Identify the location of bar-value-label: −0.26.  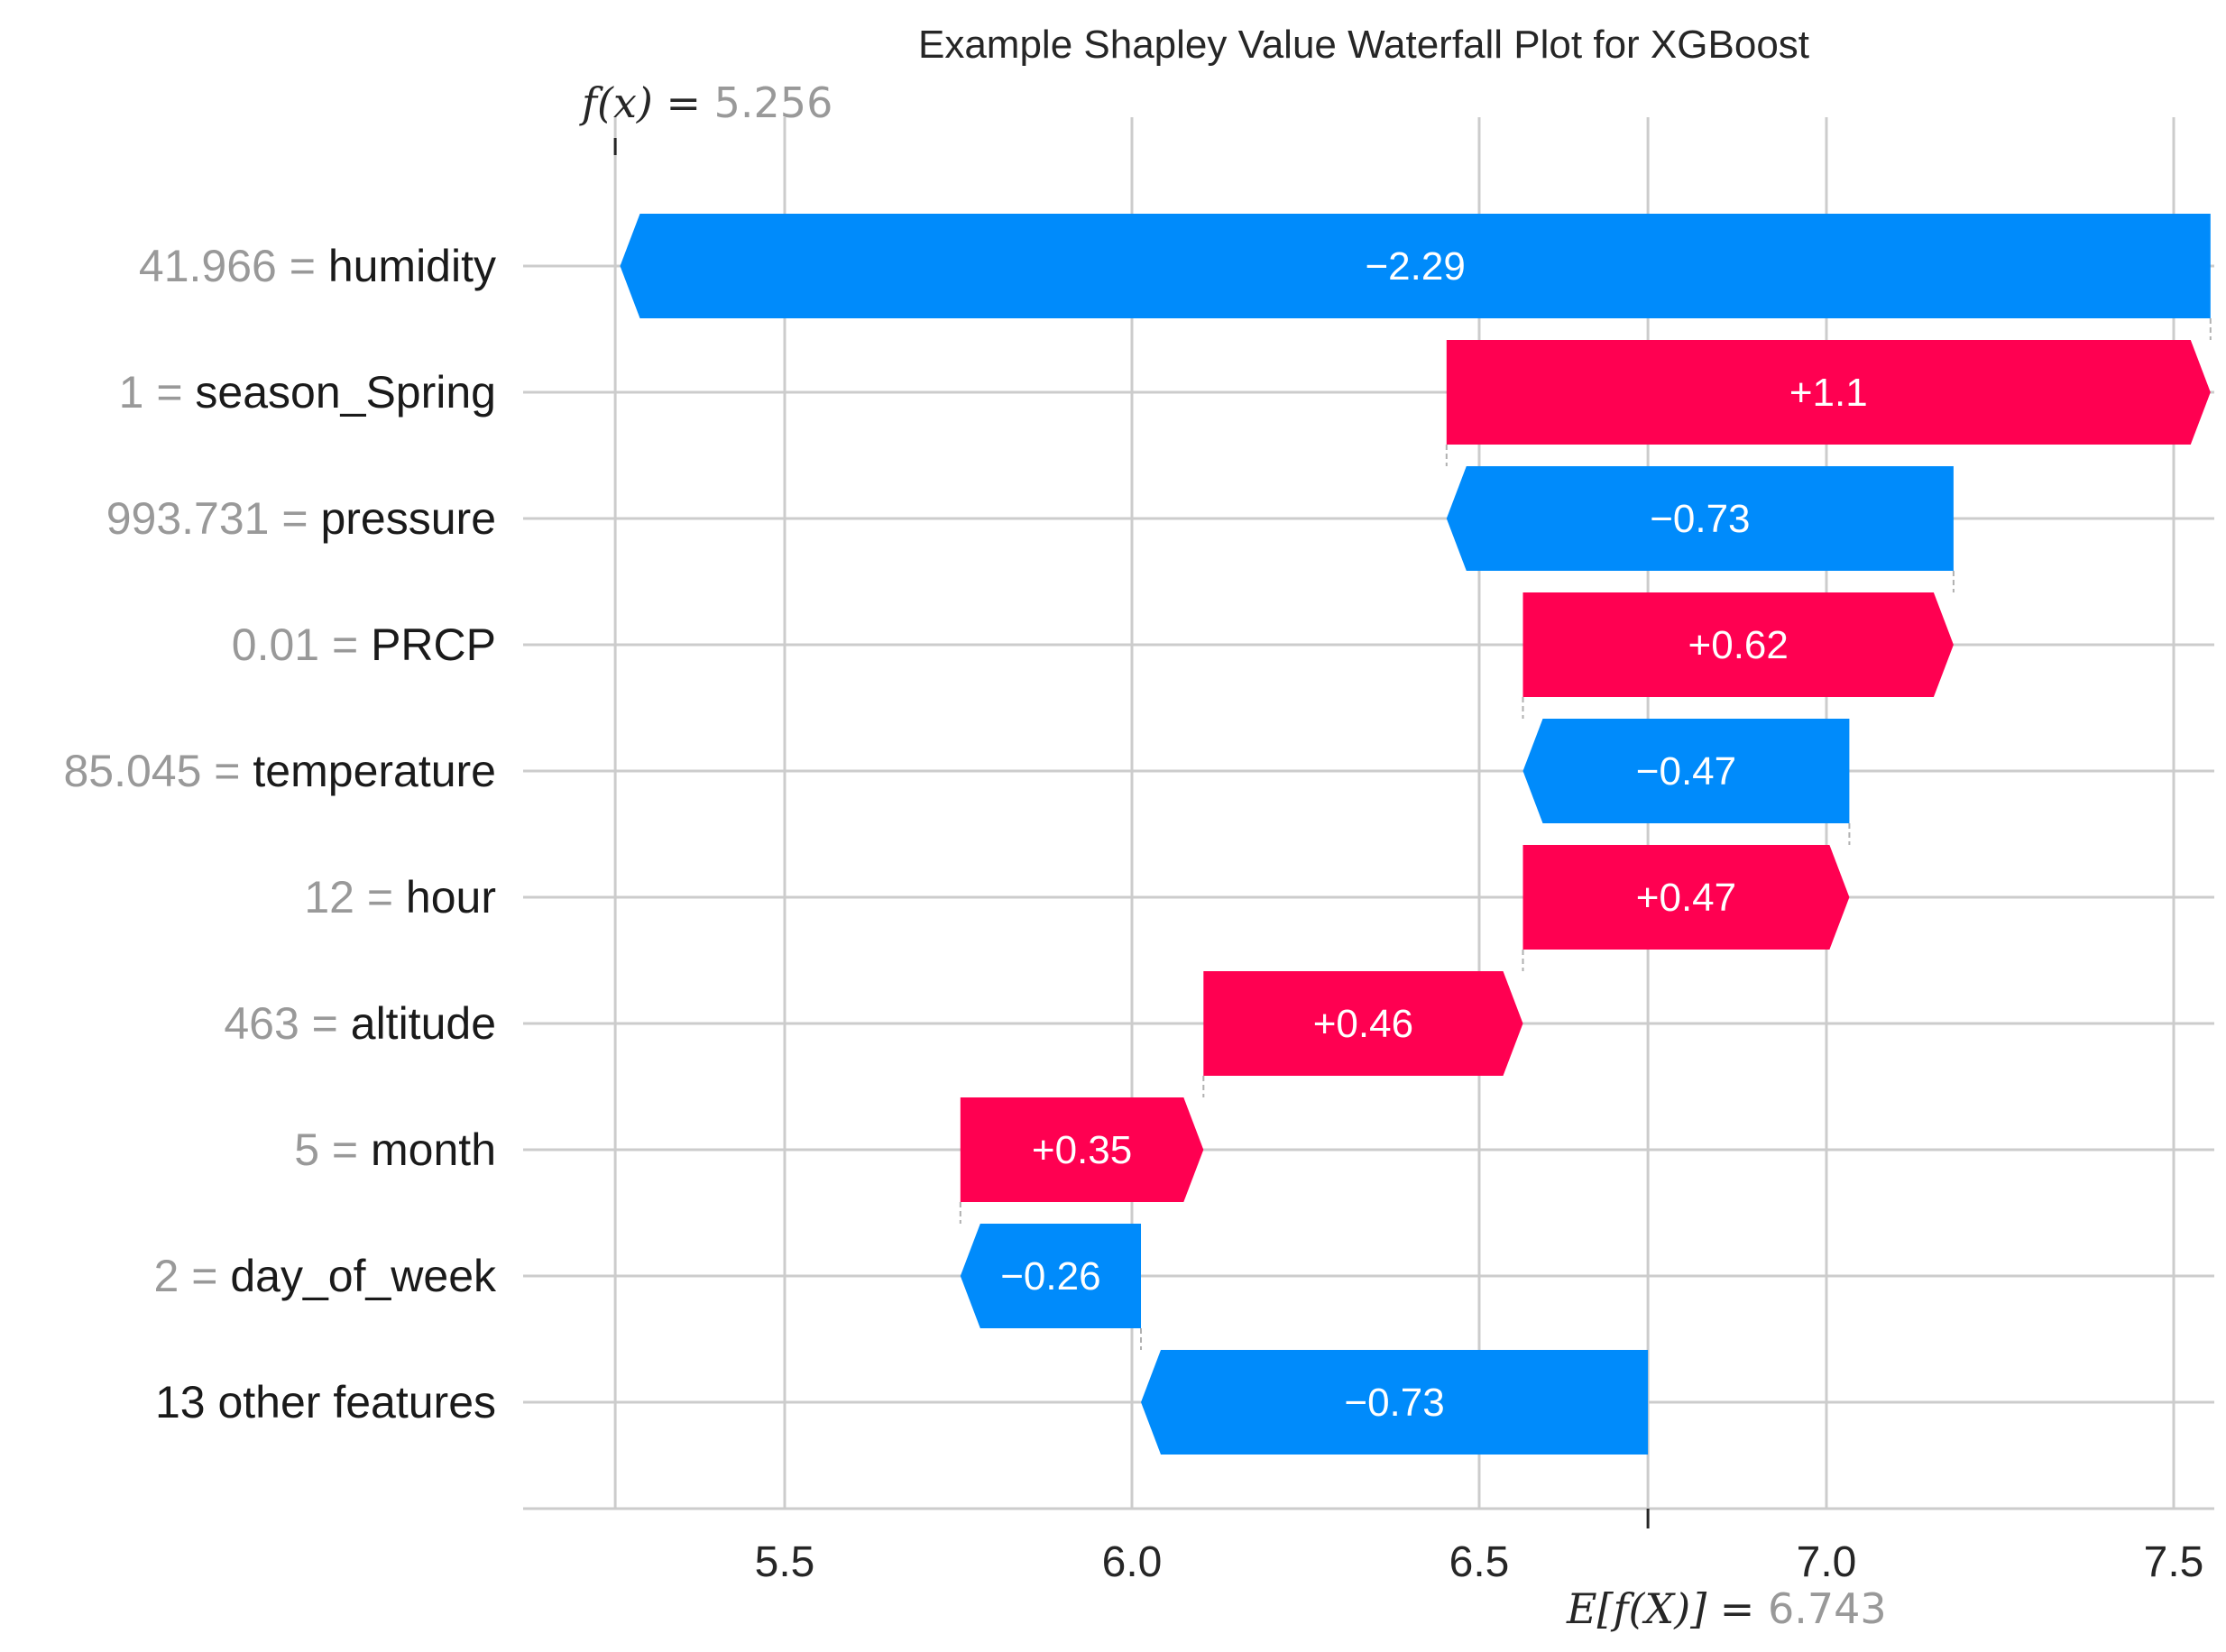
(1050, 1277).